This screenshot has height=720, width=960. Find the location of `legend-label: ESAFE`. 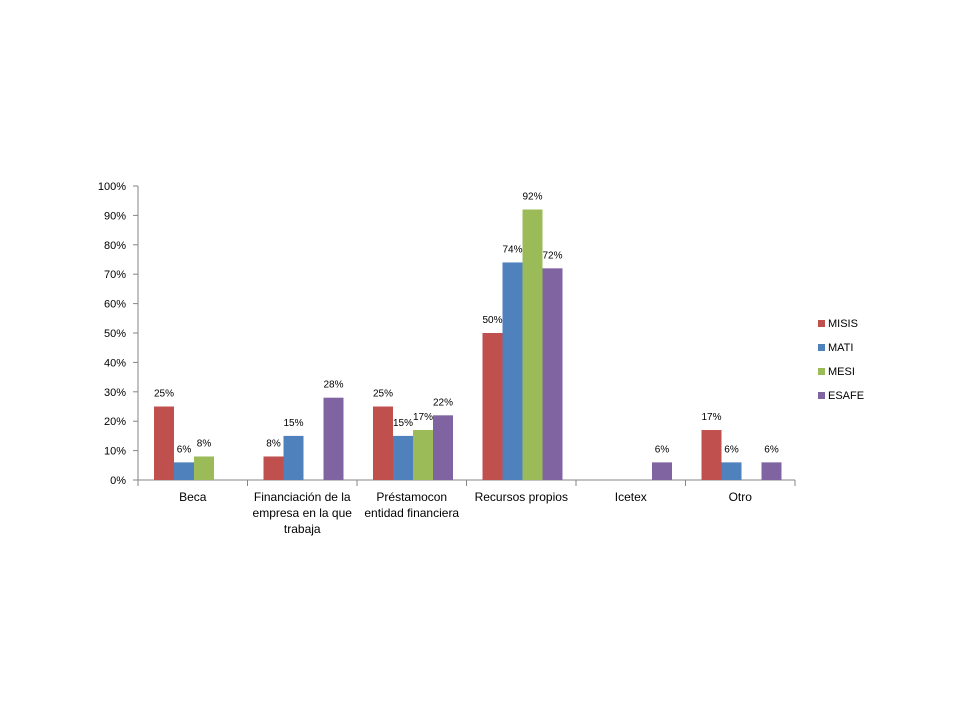

legend-label: ESAFE is located at coordinates (846, 396).